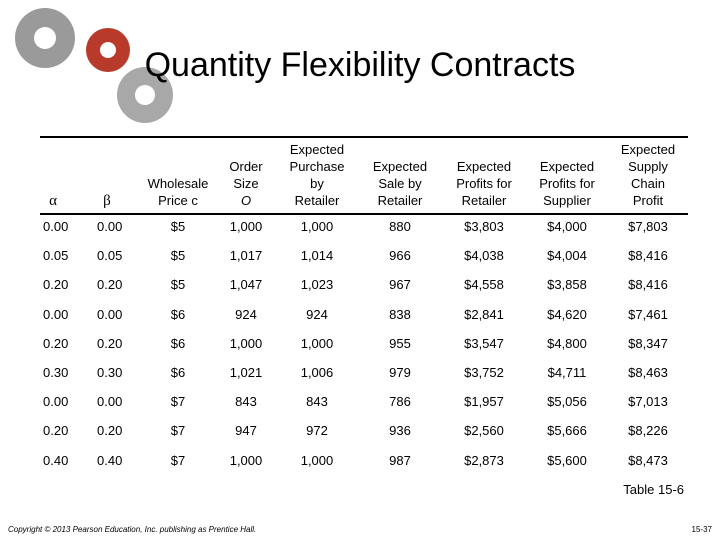 Image resolution: width=720 pixels, height=540 pixels. What do you see at coordinates (648, 431) in the screenshot?
I see `table-cell: $8,226` at bounding box center [648, 431].